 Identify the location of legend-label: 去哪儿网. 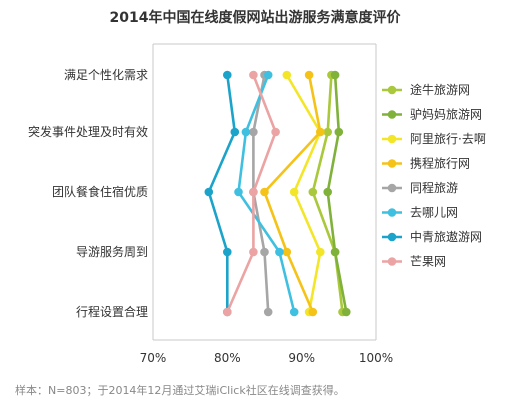
(434, 213).